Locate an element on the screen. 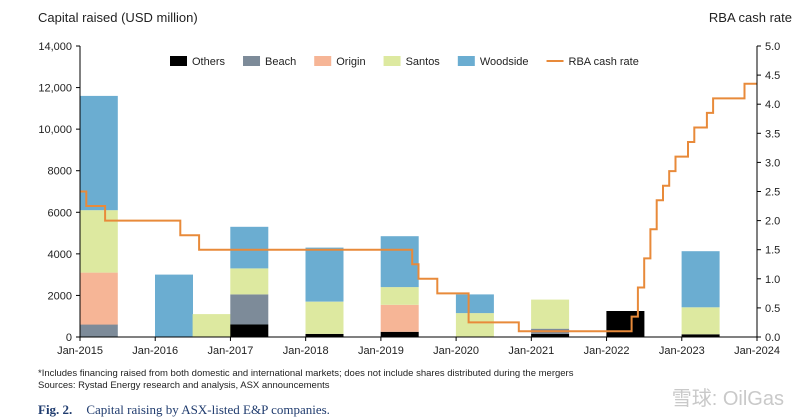  legend-label-others: Others is located at coordinates (209, 62).